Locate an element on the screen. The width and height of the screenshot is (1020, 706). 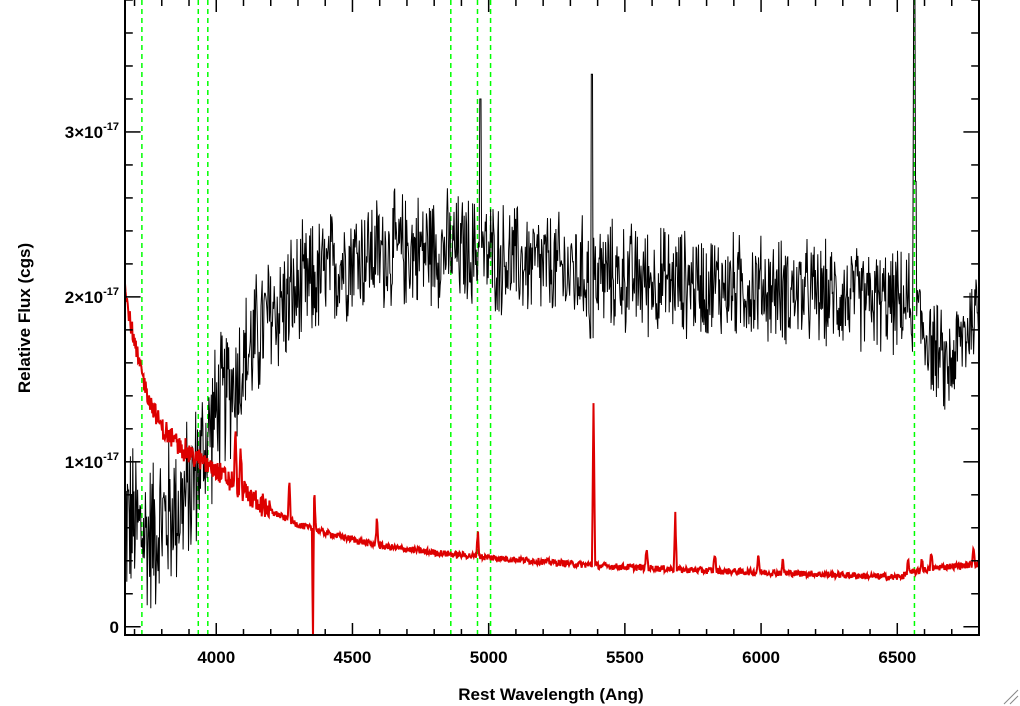
x-tick-label: 6000 is located at coordinates (761, 657).